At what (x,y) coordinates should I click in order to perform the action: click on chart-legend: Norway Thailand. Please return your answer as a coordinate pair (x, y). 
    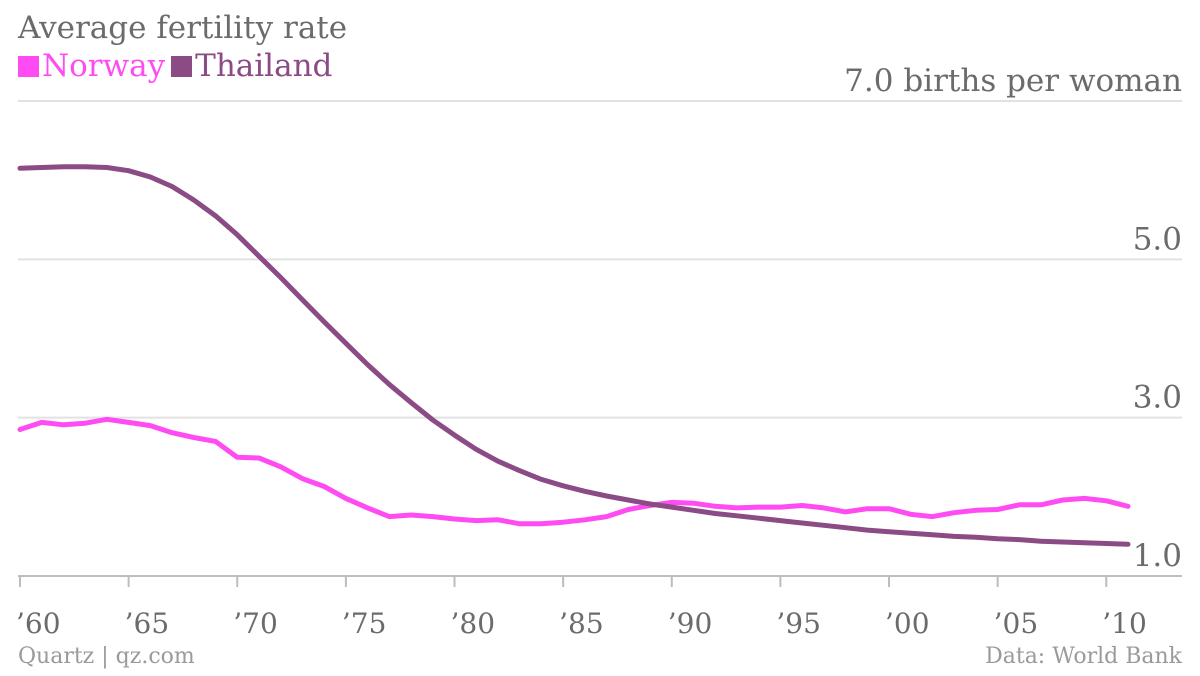
    Looking at the image, I should click on (178, 66).